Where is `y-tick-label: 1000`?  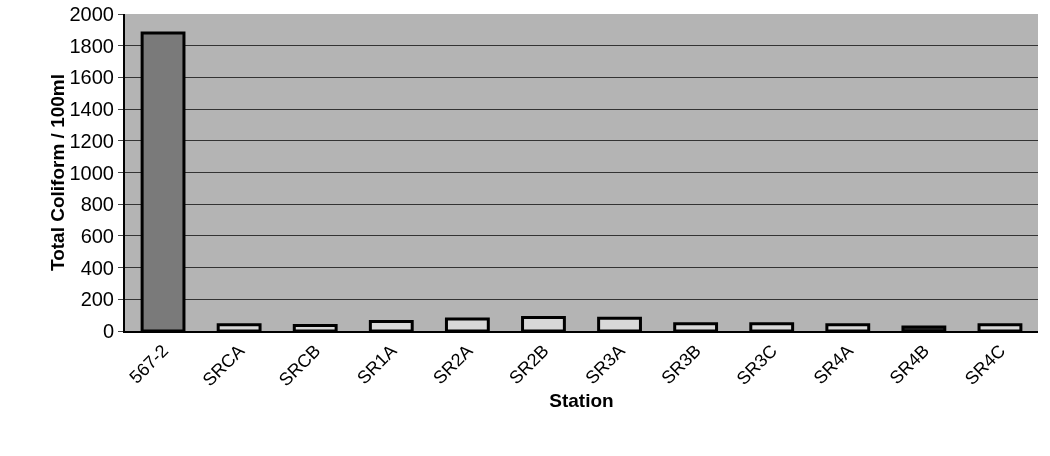 y-tick-label: 1000 is located at coordinates (91, 172).